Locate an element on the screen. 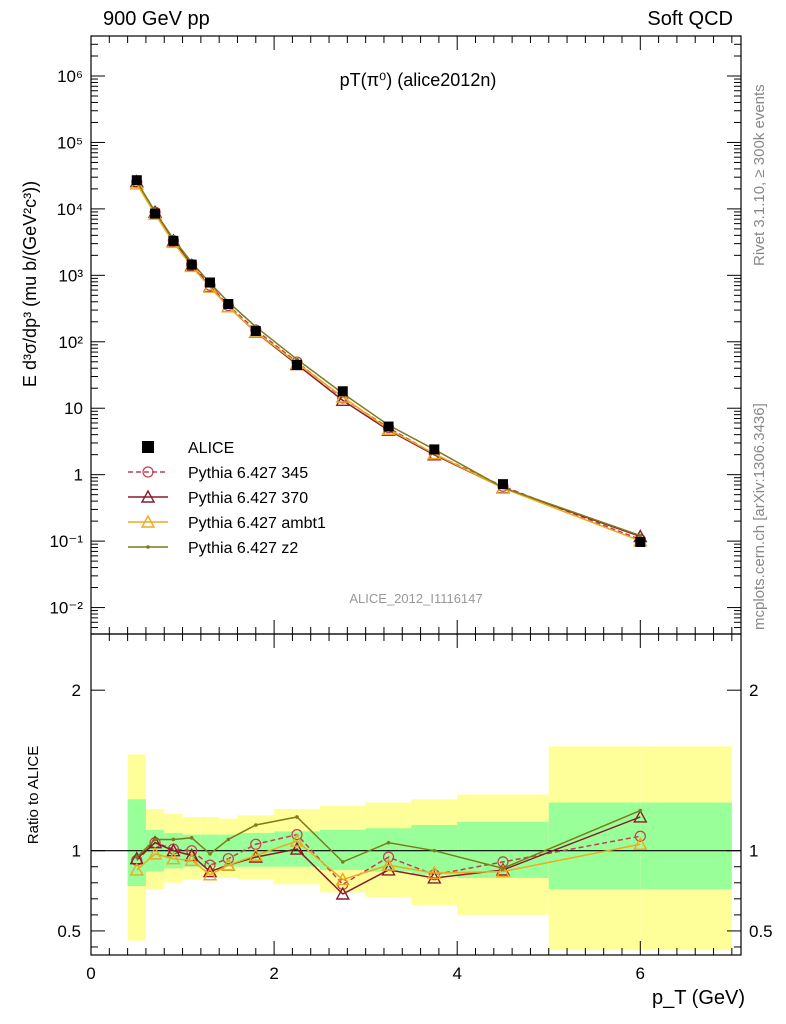  legend-label: Pythia 6.427 ambt1 is located at coordinates (257, 523).